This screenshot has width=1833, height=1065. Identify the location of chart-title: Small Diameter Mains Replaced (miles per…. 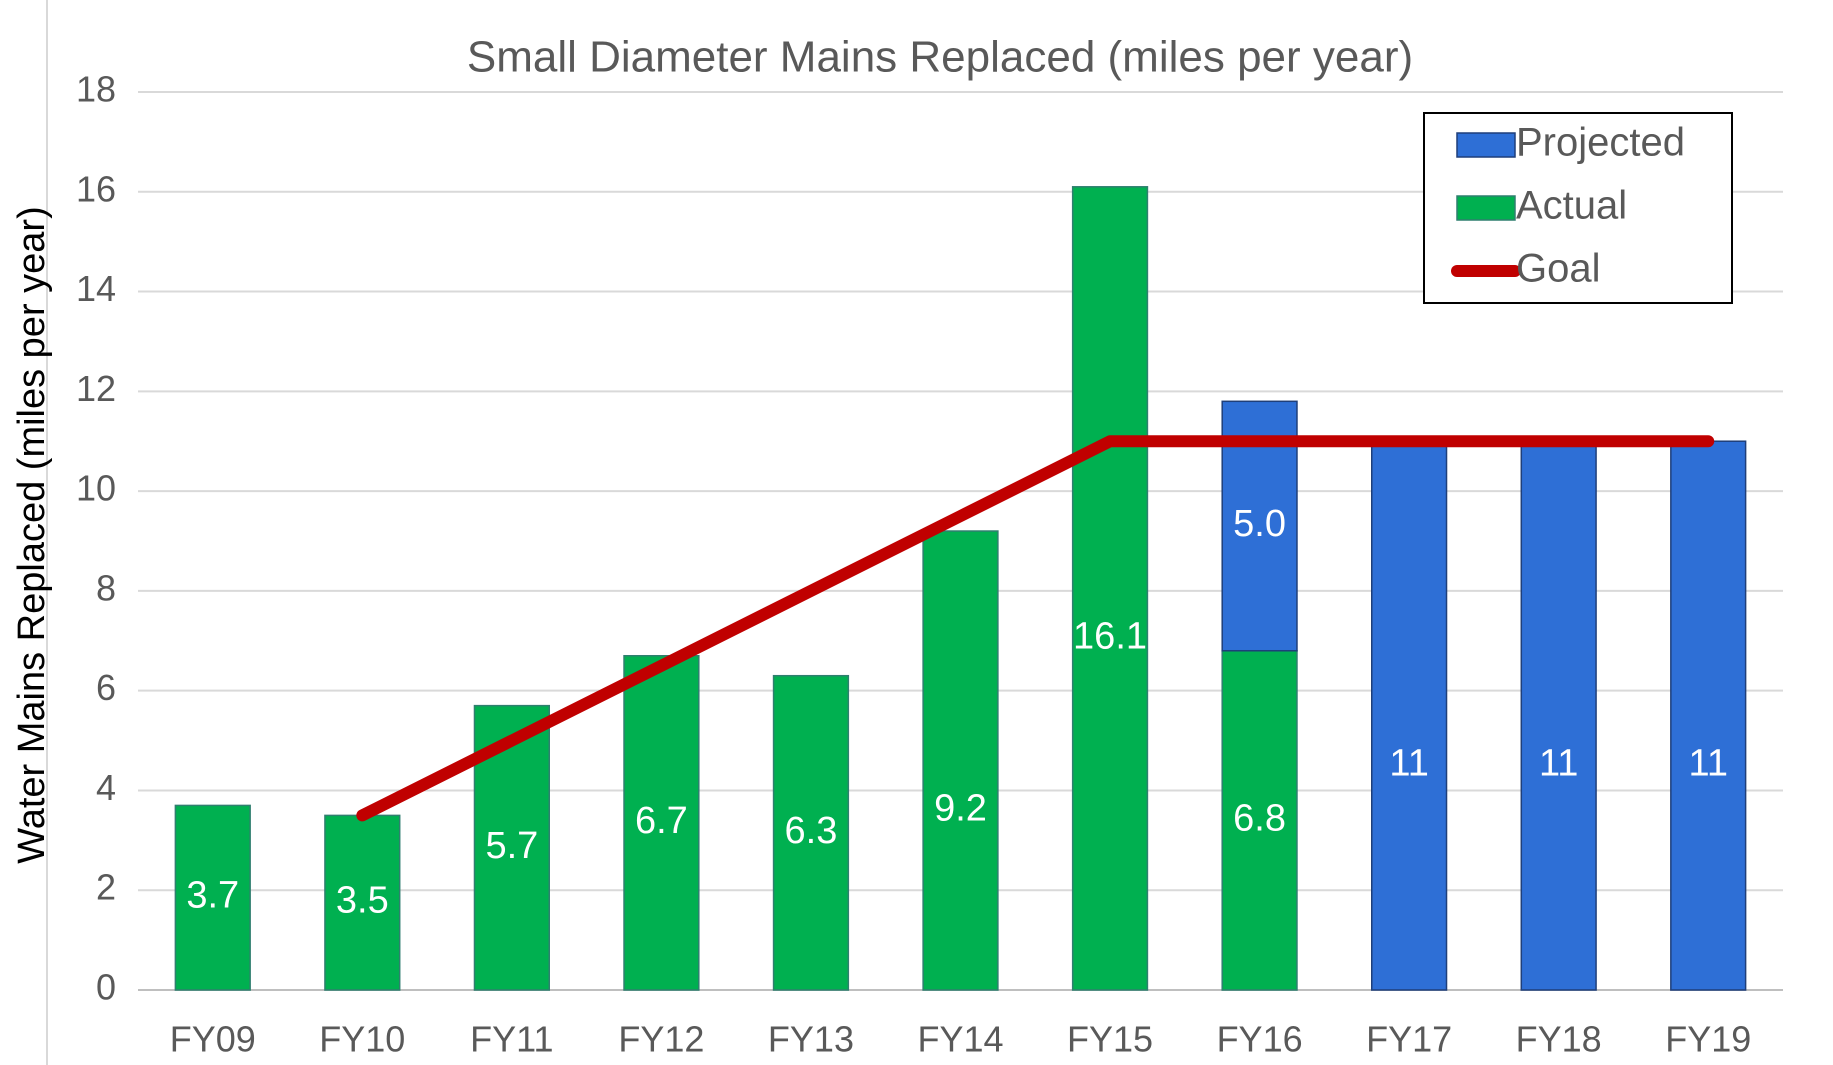
(940, 57).